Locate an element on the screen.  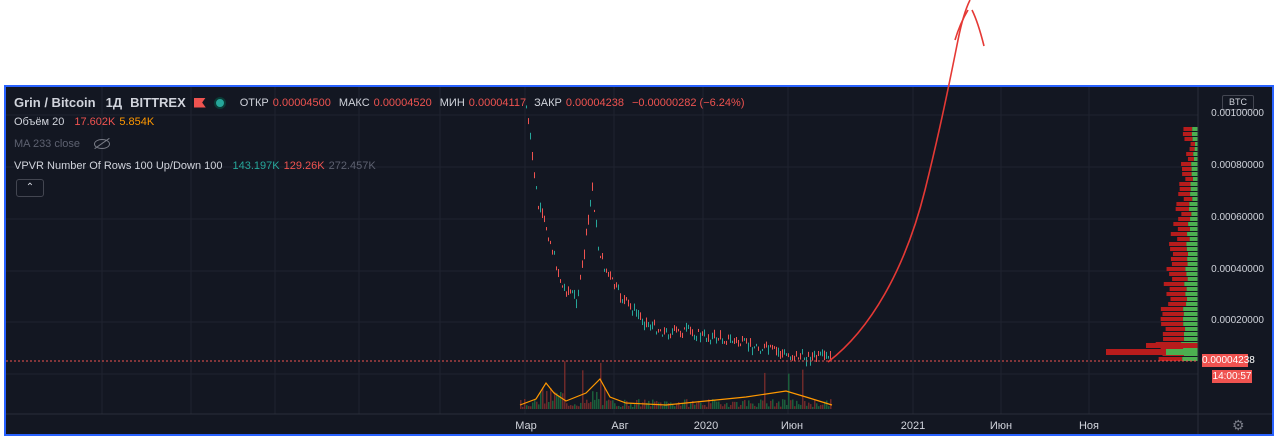
ma-legend: MA 233 close is located at coordinates (62, 144).